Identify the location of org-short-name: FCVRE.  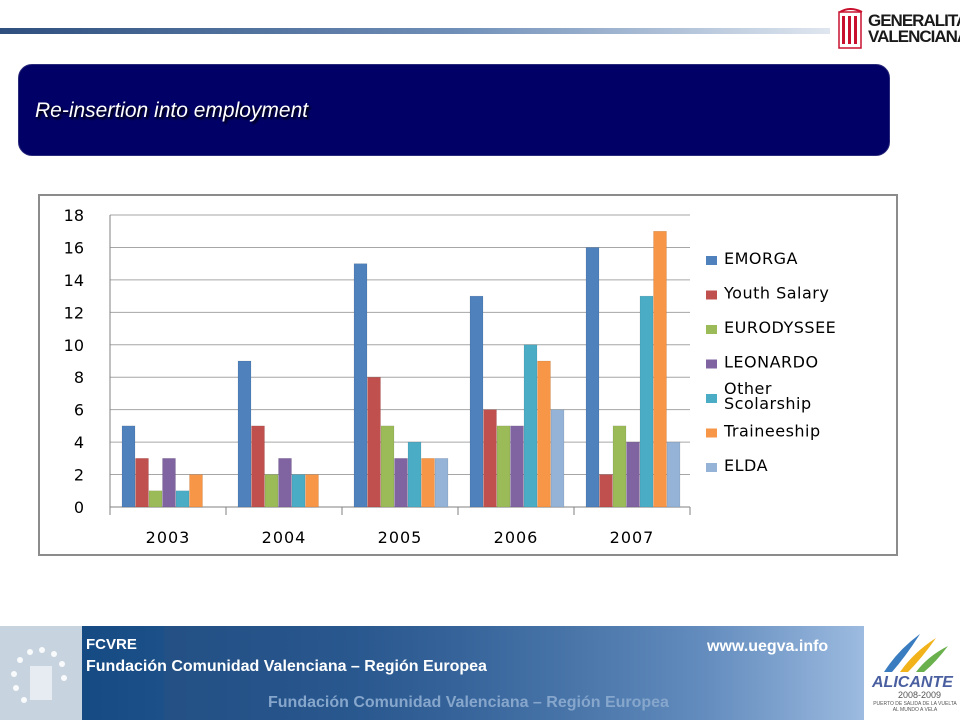
(111, 644).